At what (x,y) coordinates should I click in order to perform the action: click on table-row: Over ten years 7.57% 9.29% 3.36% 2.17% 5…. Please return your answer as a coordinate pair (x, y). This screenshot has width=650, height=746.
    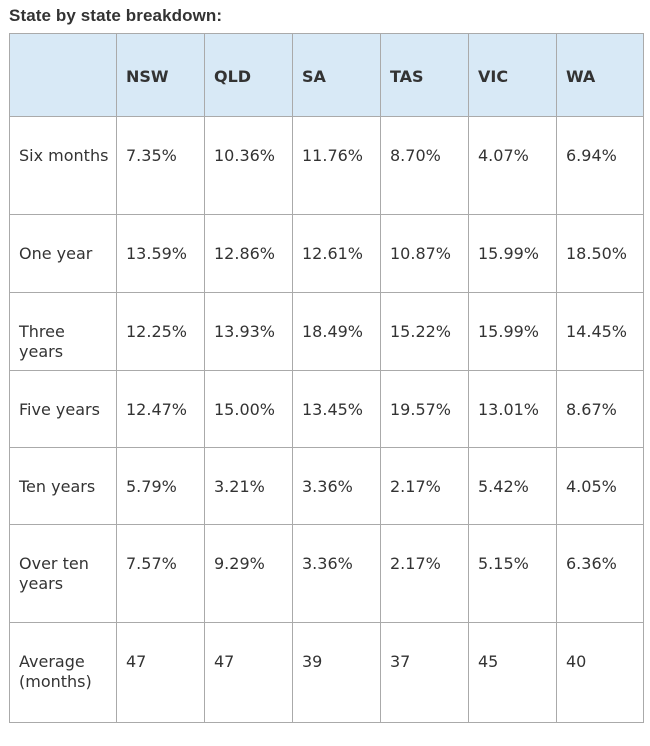
    Looking at the image, I should click on (326, 573).